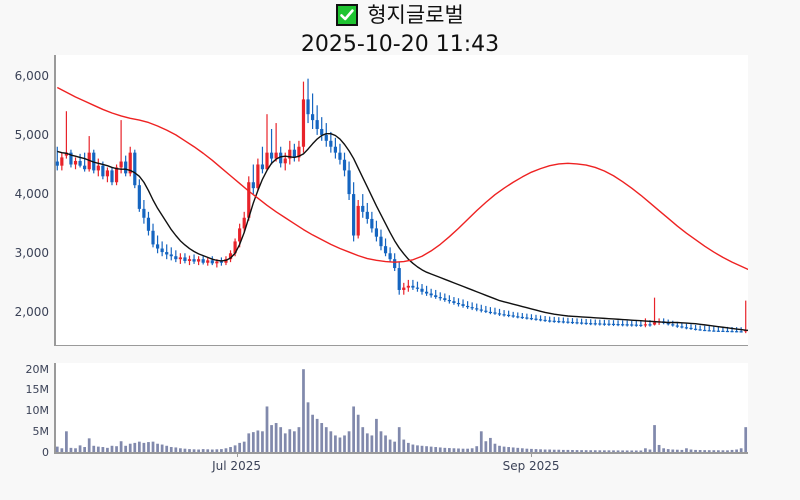 This screenshot has width=800, height=500. Describe the element at coordinates (415, 15) in the screenshot. I see `page-title: 형지글로벌` at that location.